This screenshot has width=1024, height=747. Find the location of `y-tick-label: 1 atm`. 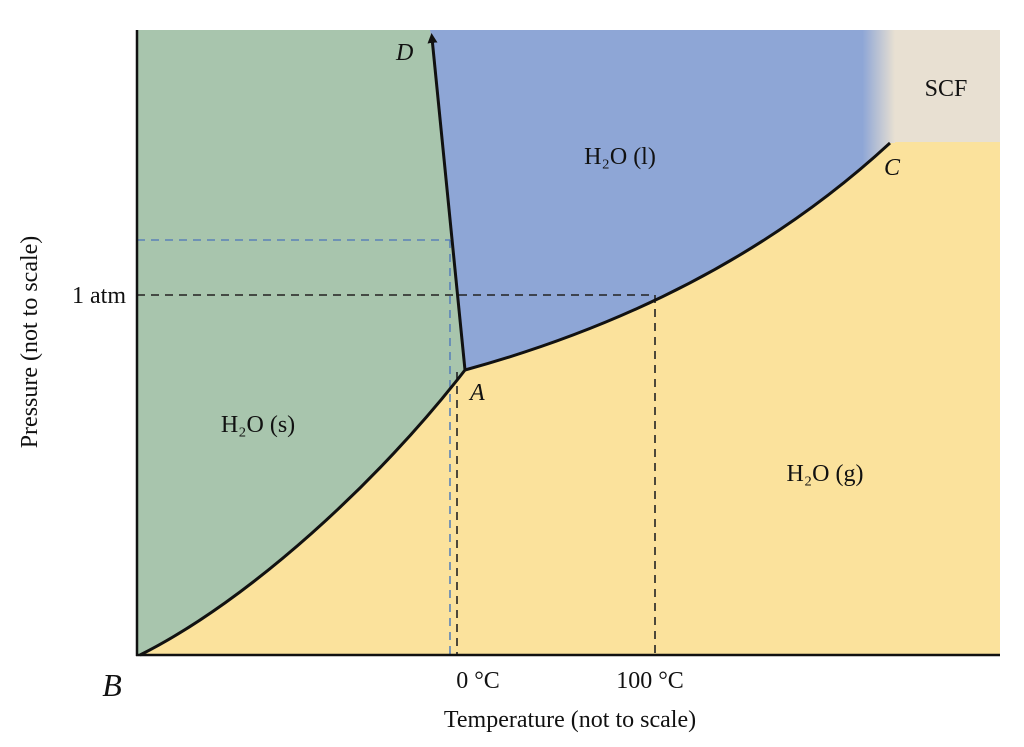

y-tick-label: 1 atm is located at coordinates (99, 296).